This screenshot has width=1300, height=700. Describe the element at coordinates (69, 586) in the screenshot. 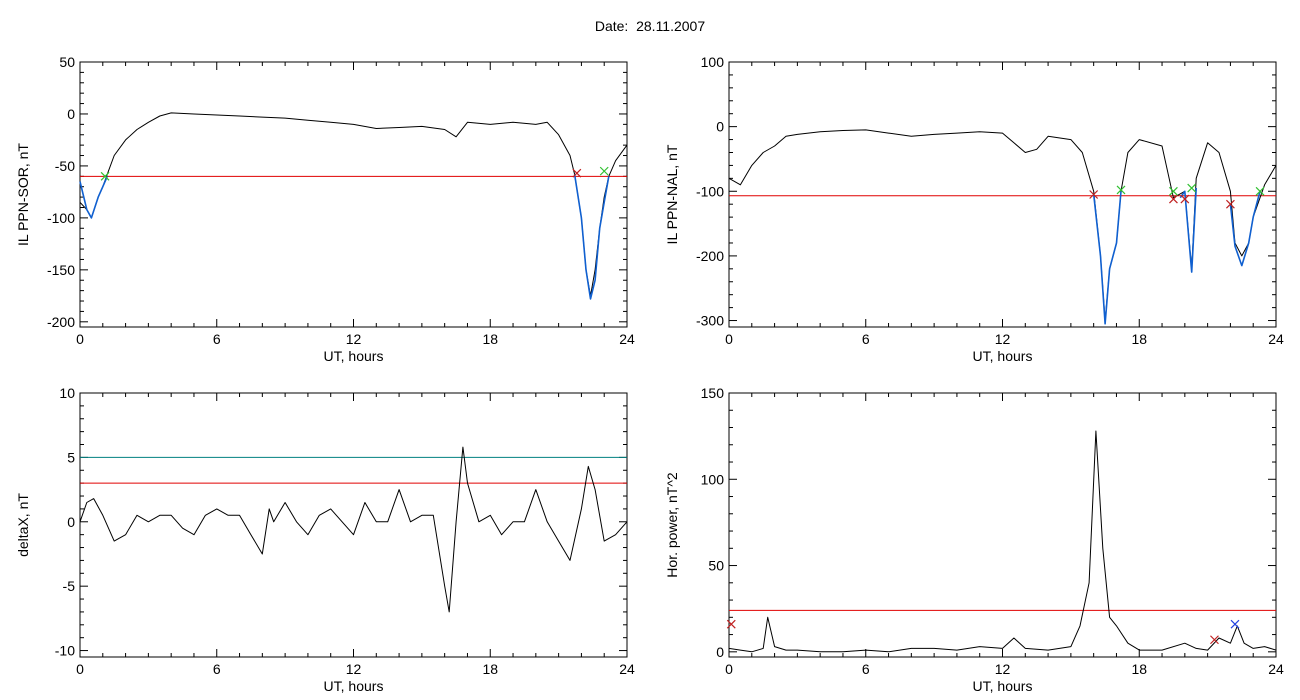

I see `y-tick-label: -5` at that location.